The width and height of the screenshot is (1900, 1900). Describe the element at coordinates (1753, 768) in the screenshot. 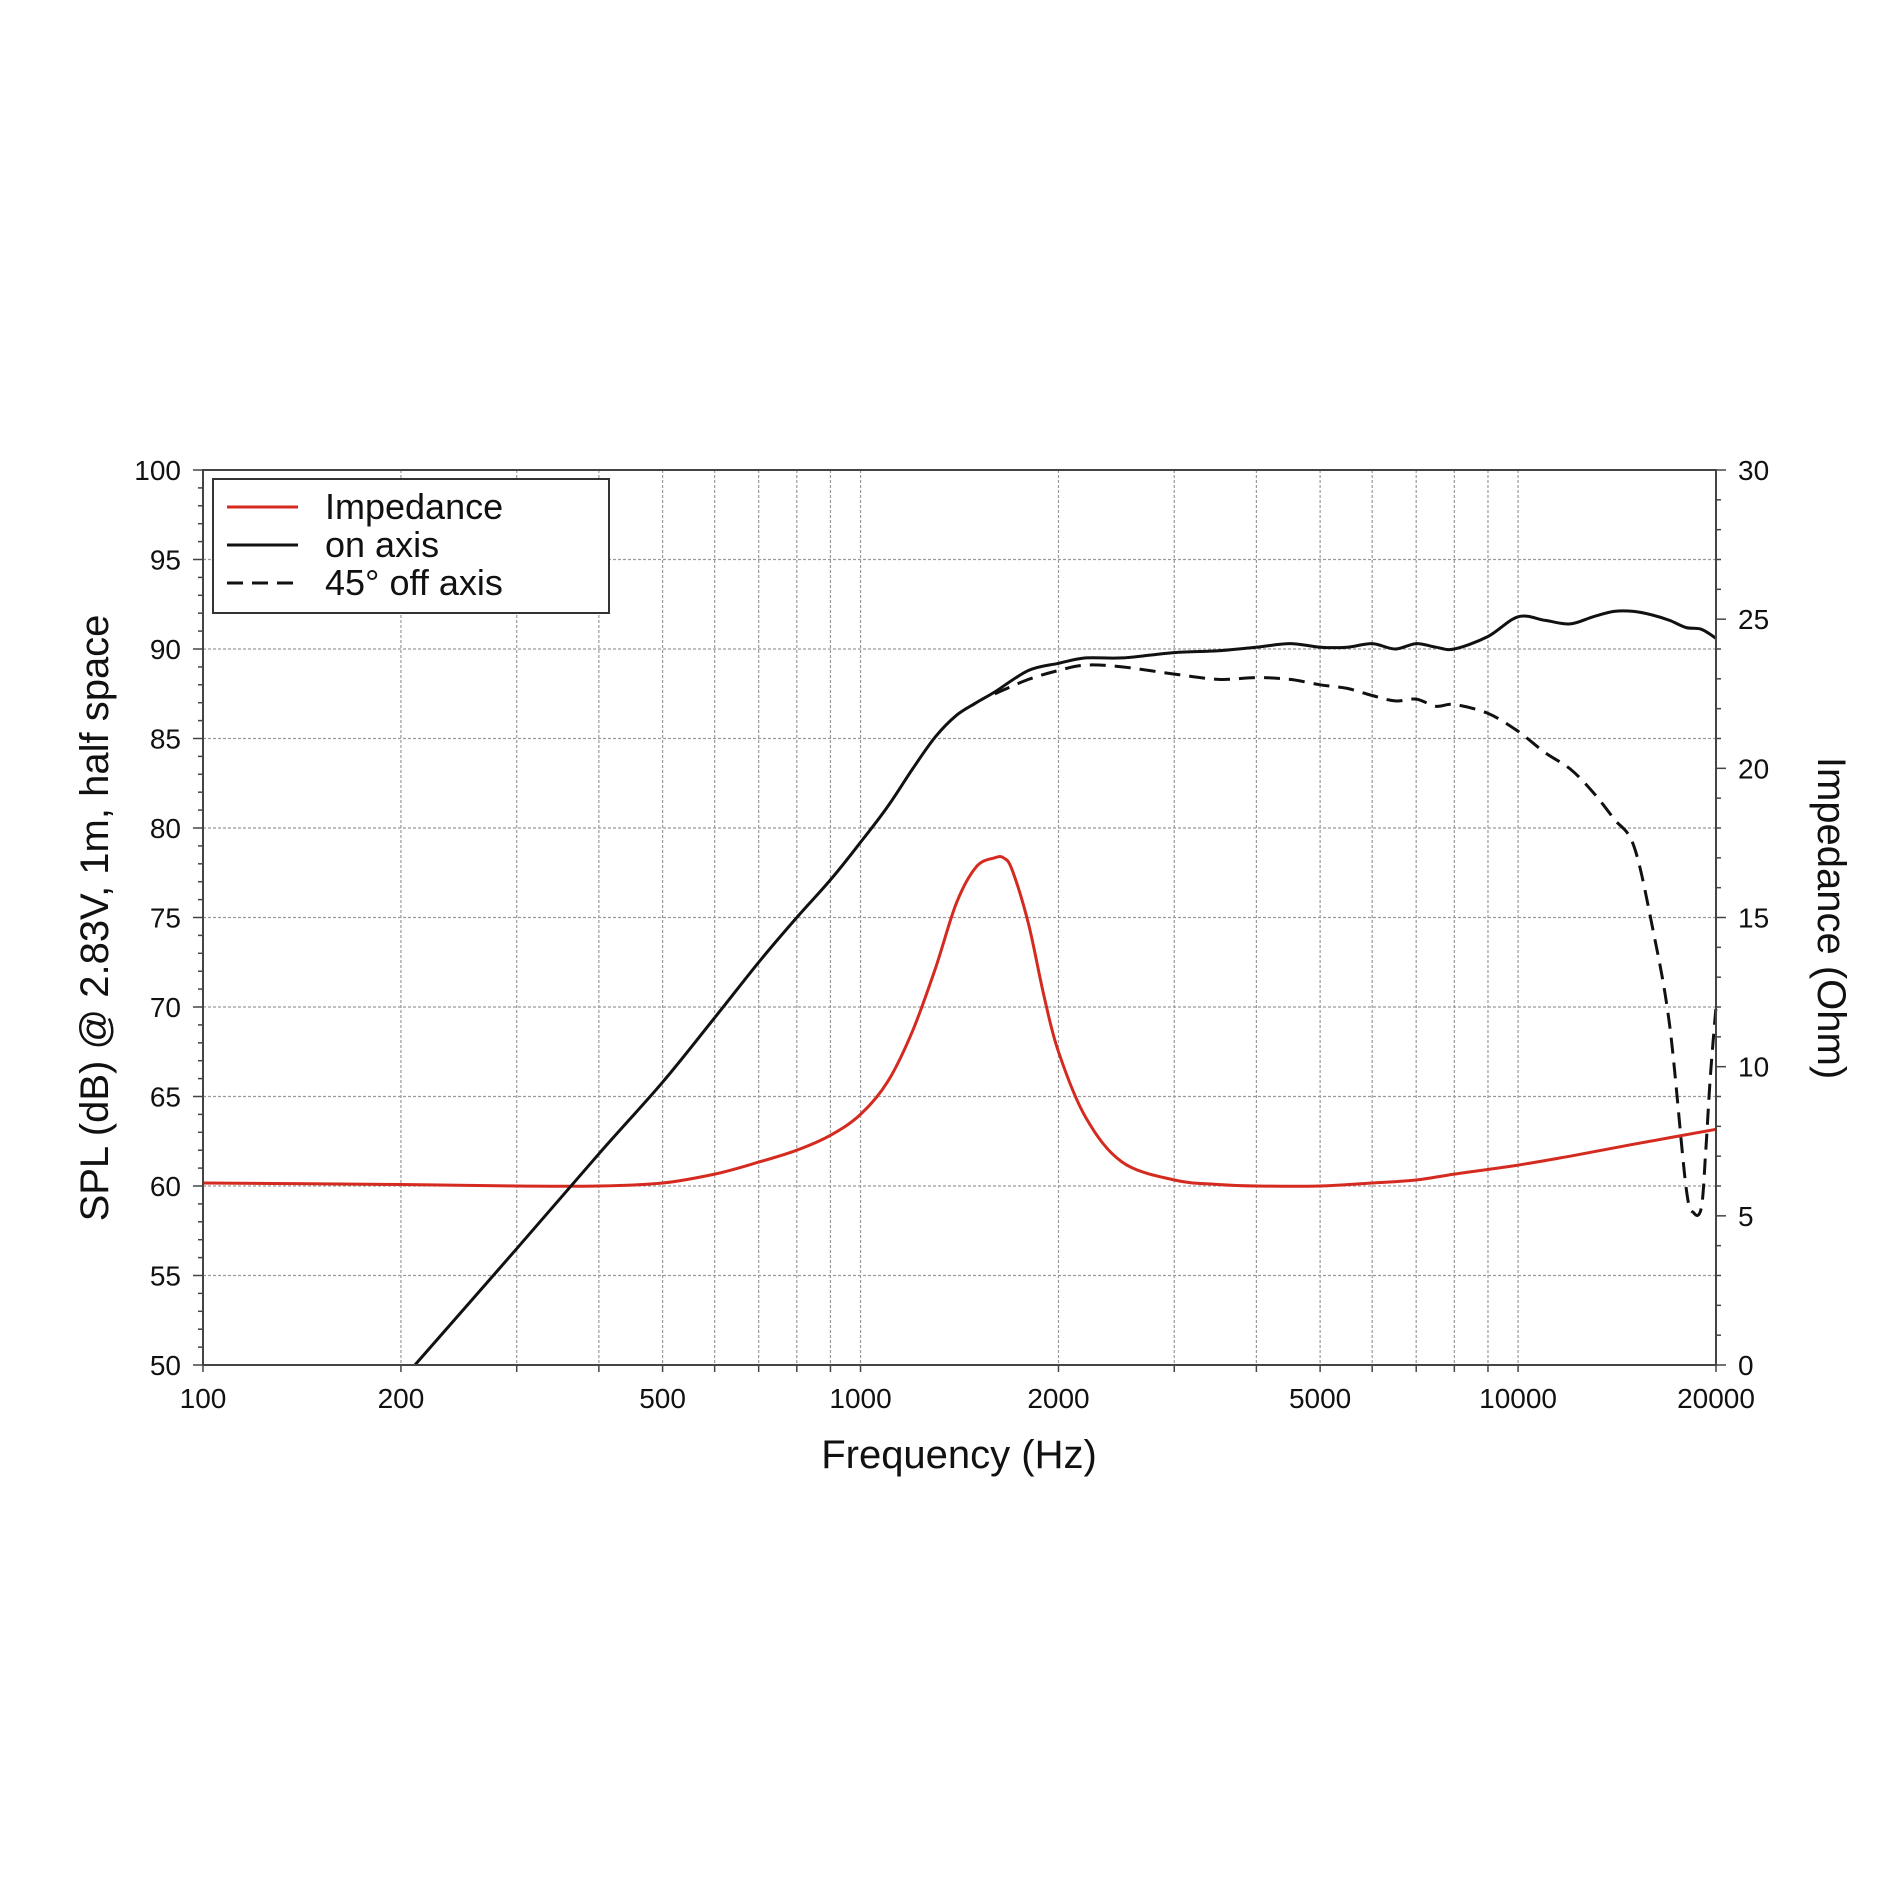

I see `y-right-tick-label: 20` at that location.